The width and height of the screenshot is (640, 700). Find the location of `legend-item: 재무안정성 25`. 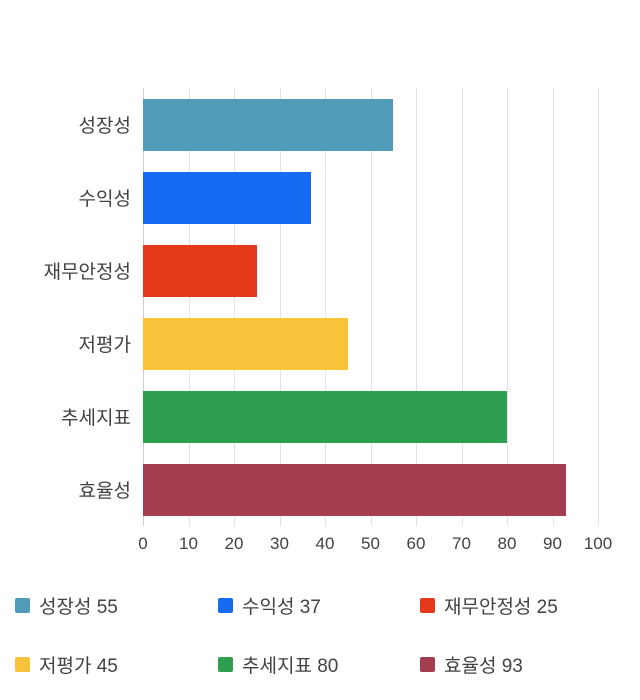

legend-item: 재무안정성 25 is located at coordinates (530, 605).